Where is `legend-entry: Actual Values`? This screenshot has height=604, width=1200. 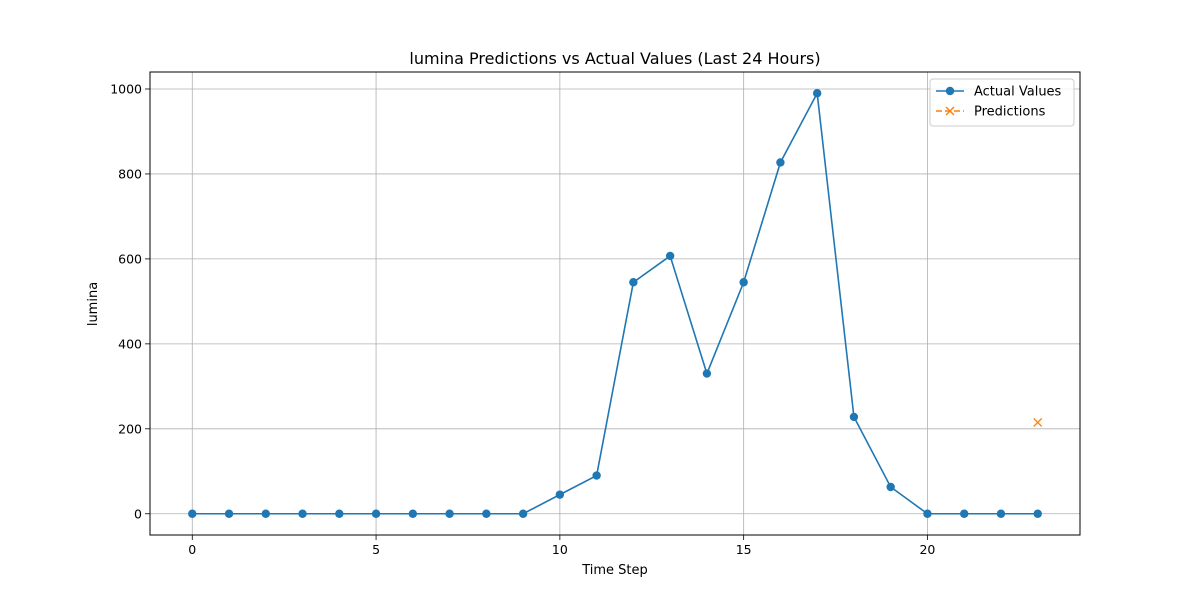
legend-entry: Actual Values is located at coordinates (999, 92).